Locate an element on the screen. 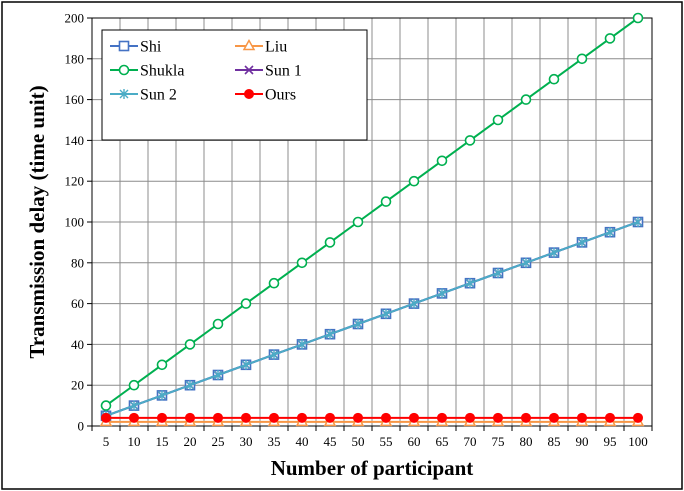  legend-item-sun-2: Sun 2 is located at coordinates (143, 95).